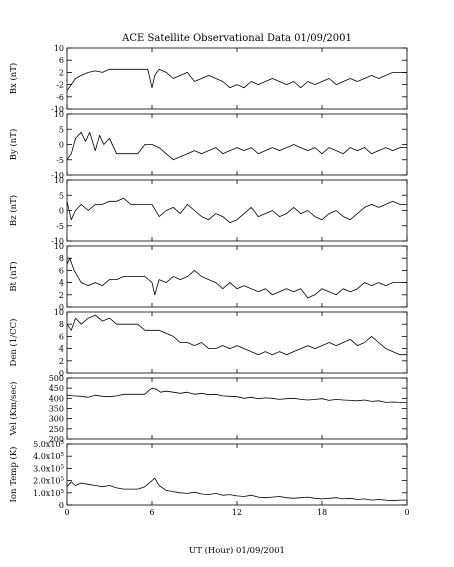 Image resolution: width=454 pixels, height=567 pixels. What do you see at coordinates (48, 493) in the screenshot?
I see `y-tick-label: 1.0x105` at bounding box center [48, 493].